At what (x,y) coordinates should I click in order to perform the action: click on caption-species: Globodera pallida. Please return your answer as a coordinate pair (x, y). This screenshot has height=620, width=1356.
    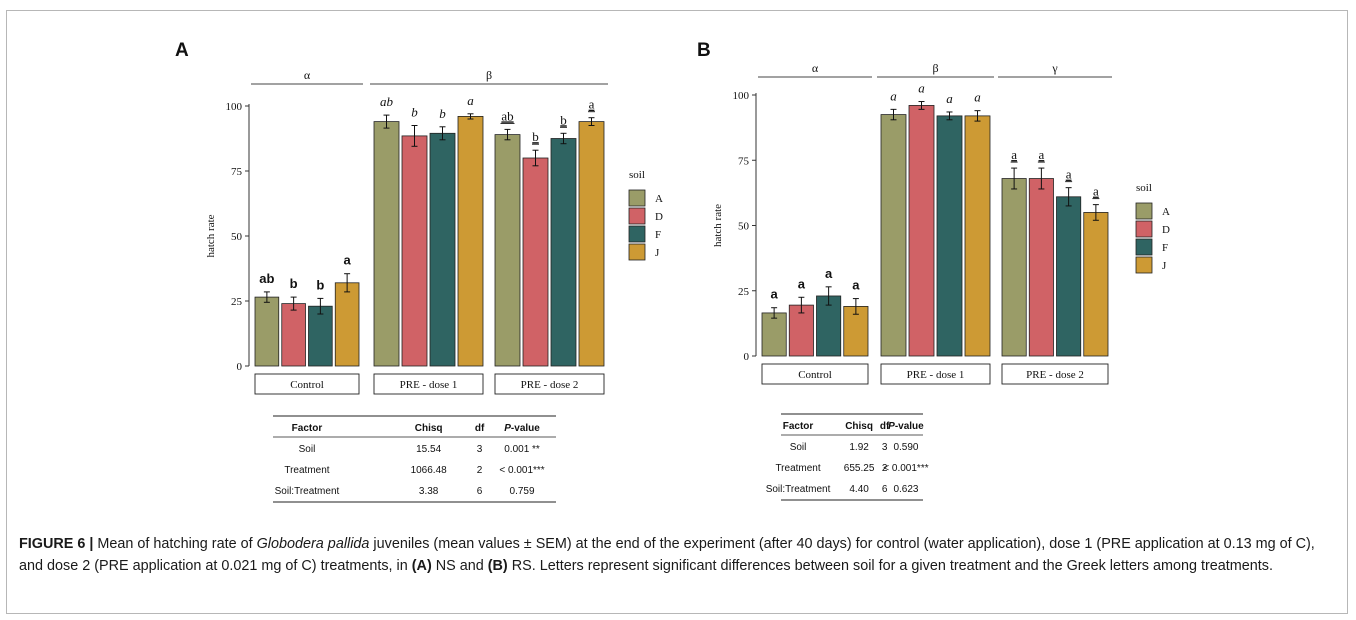
    Looking at the image, I should click on (313, 544).